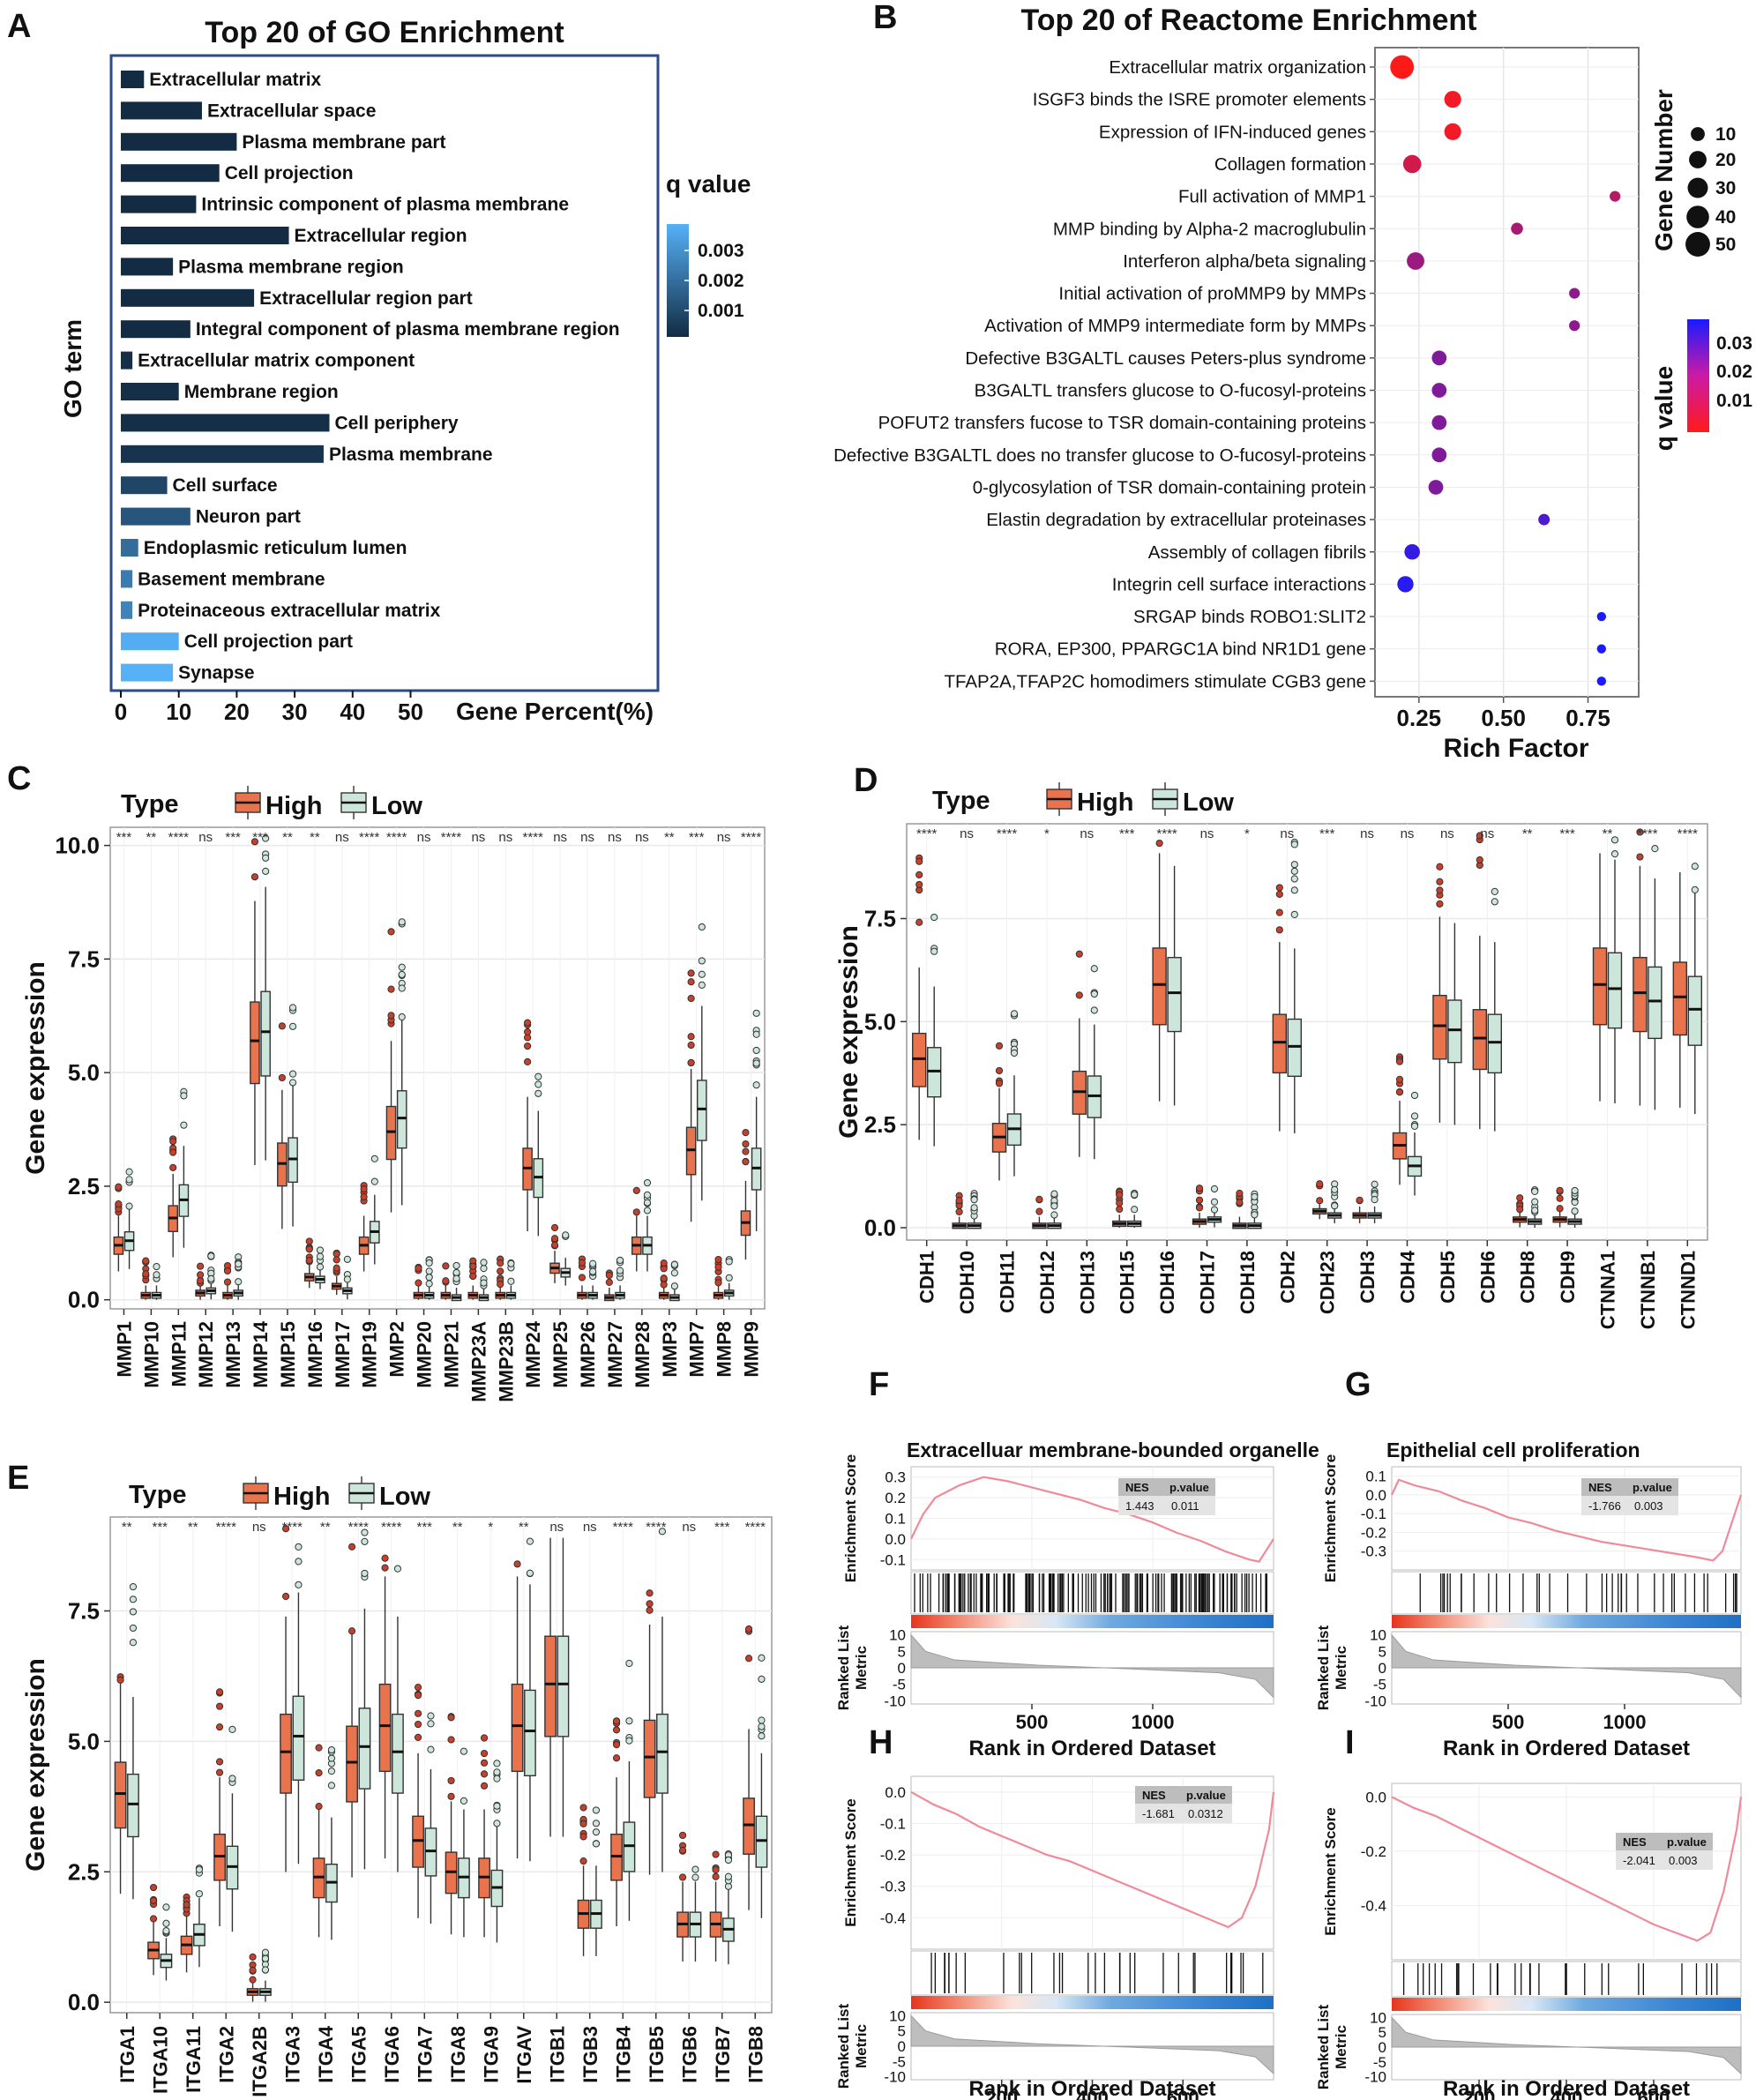 This screenshot has width=1756, height=2100. What do you see at coordinates (1698, 134) in the screenshot?
I see `size-legend-dot` at bounding box center [1698, 134].